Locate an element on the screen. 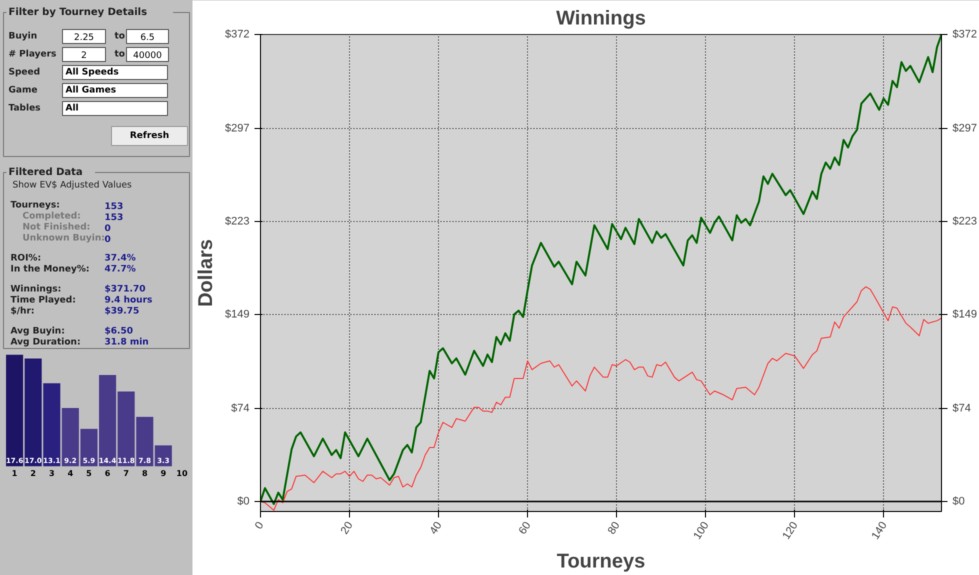  text: Avg Buyin: is located at coordinates (37, 331).